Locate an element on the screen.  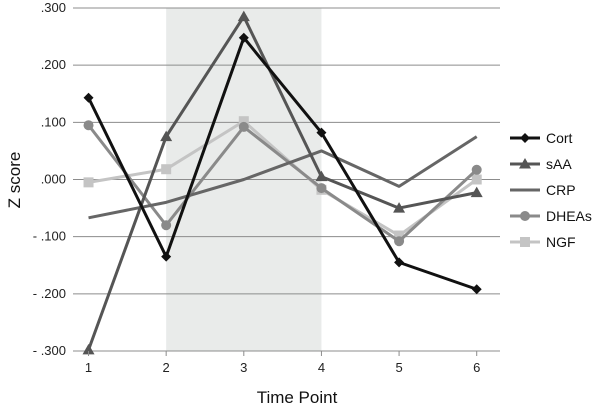
legend-label-saa: sAA is located at coordinates (559, 164).